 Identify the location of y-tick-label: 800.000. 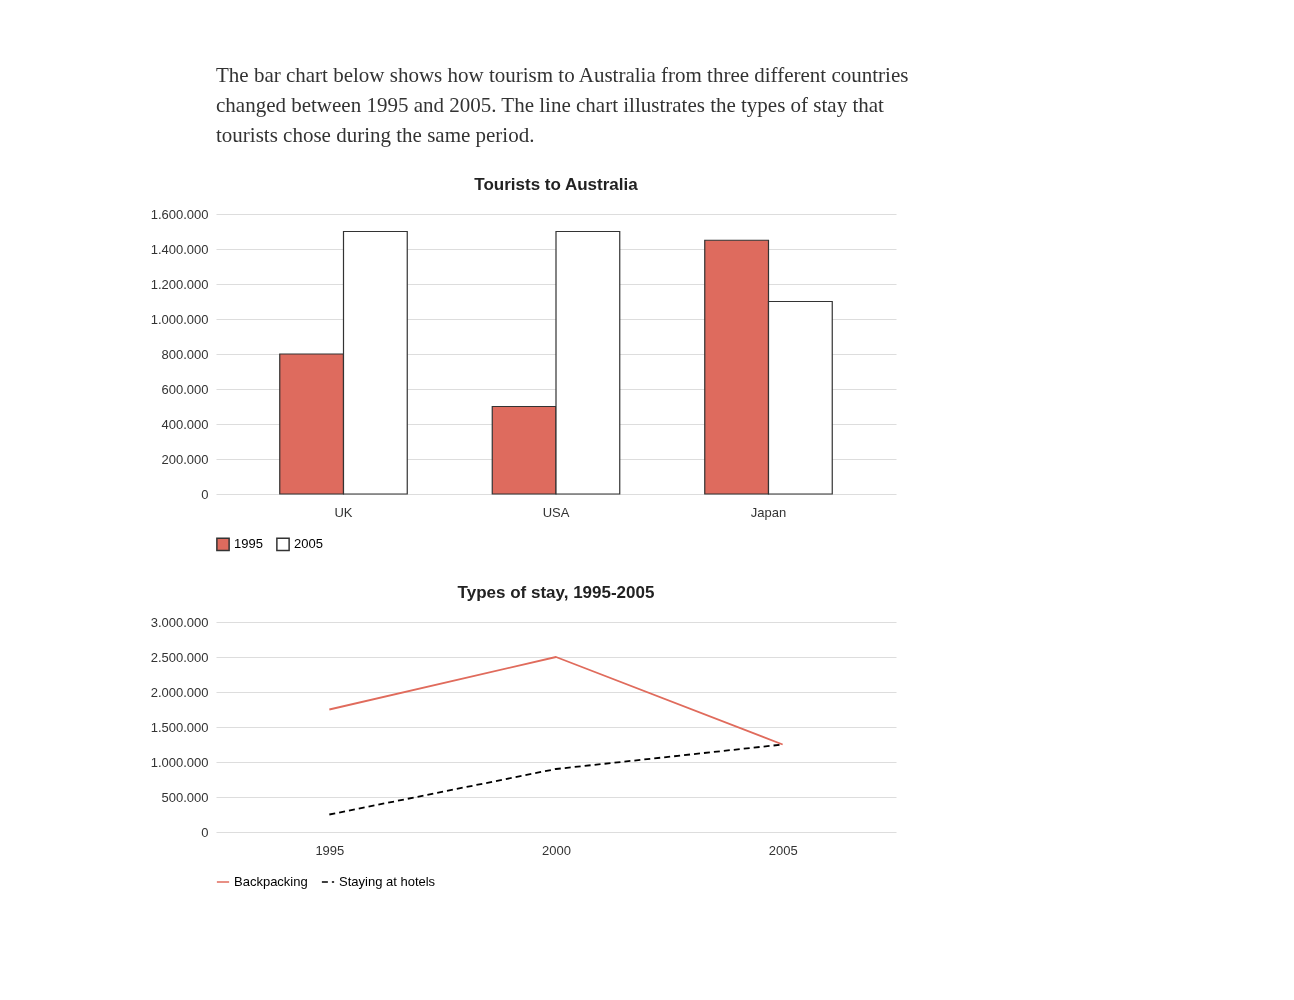
(185, 354).